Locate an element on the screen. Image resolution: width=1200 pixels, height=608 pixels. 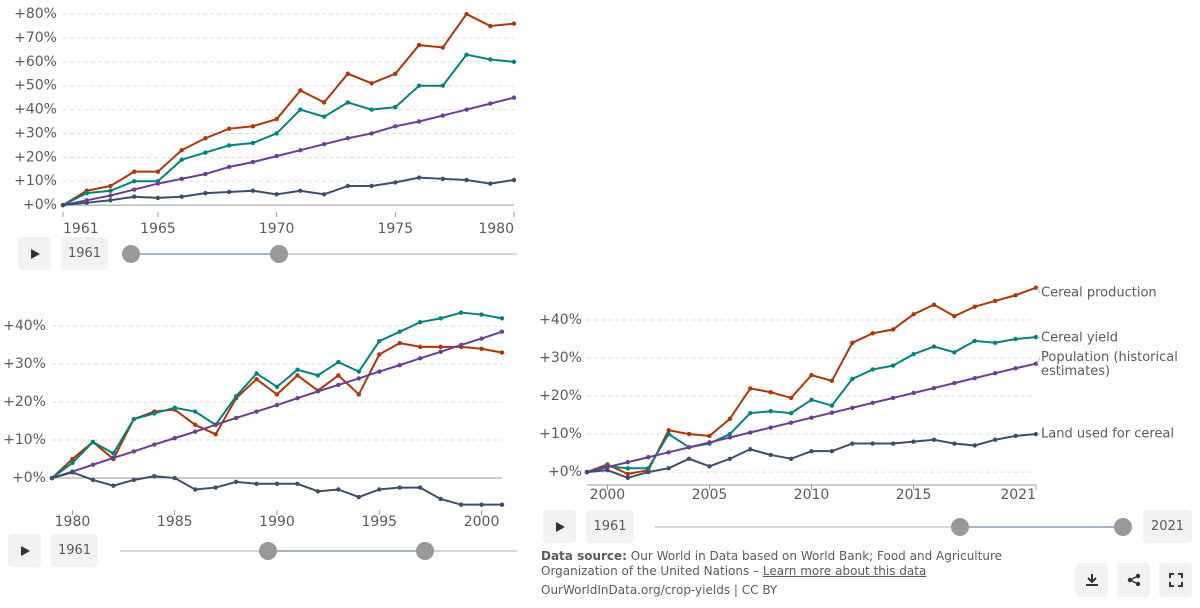
learn-more-link: Learn more about this data is located at coordinates (844, 571).